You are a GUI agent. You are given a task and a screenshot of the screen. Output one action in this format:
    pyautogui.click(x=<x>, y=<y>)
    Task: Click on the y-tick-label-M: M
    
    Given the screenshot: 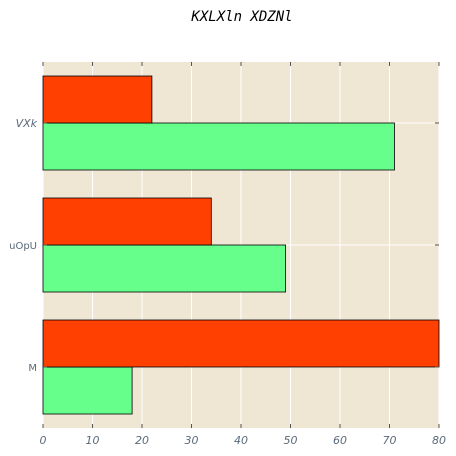 What is the action you would take?
    pyautogui.click(x=32, y=368)
    